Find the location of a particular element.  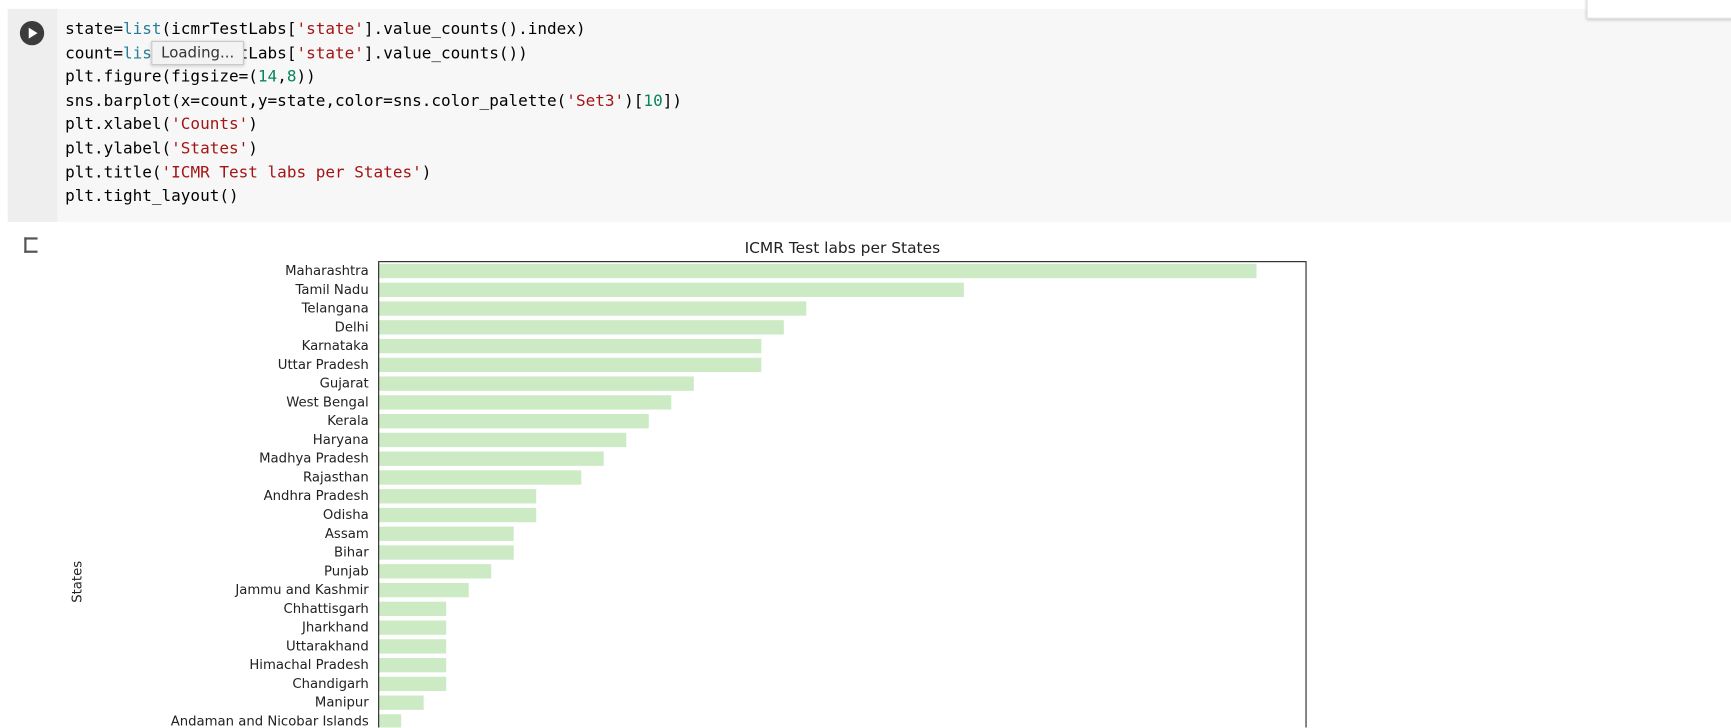

y-tick-label: Telangana is located at coordinates (335, 309).